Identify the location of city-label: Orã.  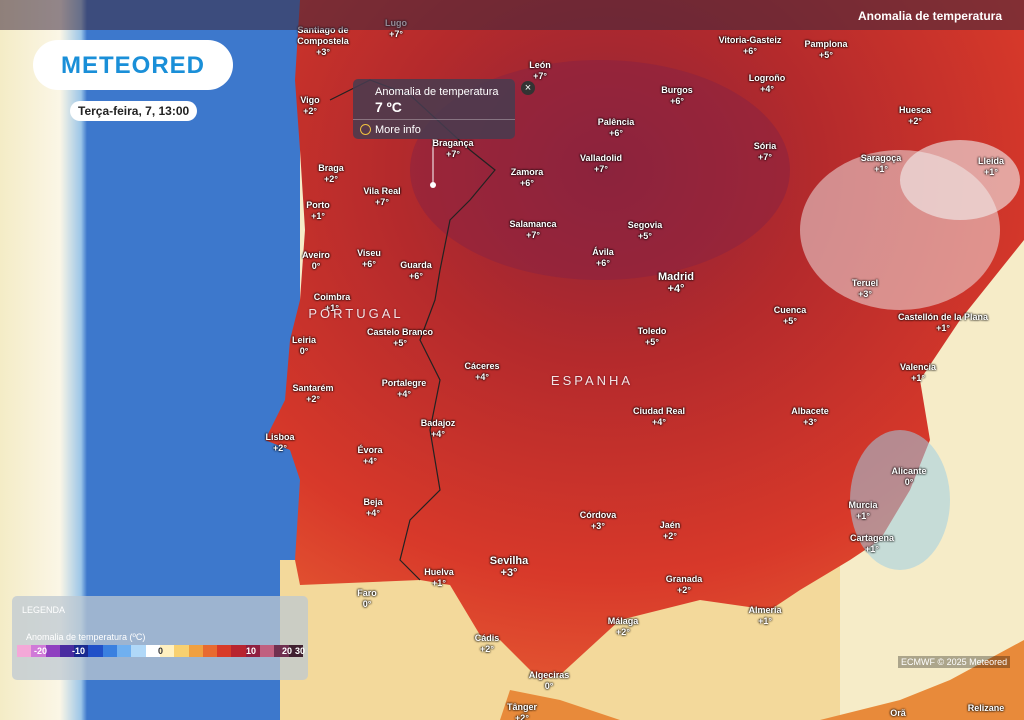
(898, 713).